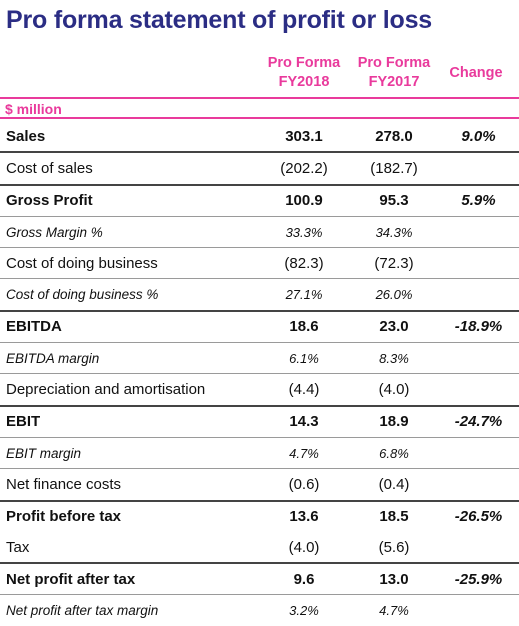 The image size is (519, 626). I want to click on value-fy2018: (0.6), so click(304, 484).